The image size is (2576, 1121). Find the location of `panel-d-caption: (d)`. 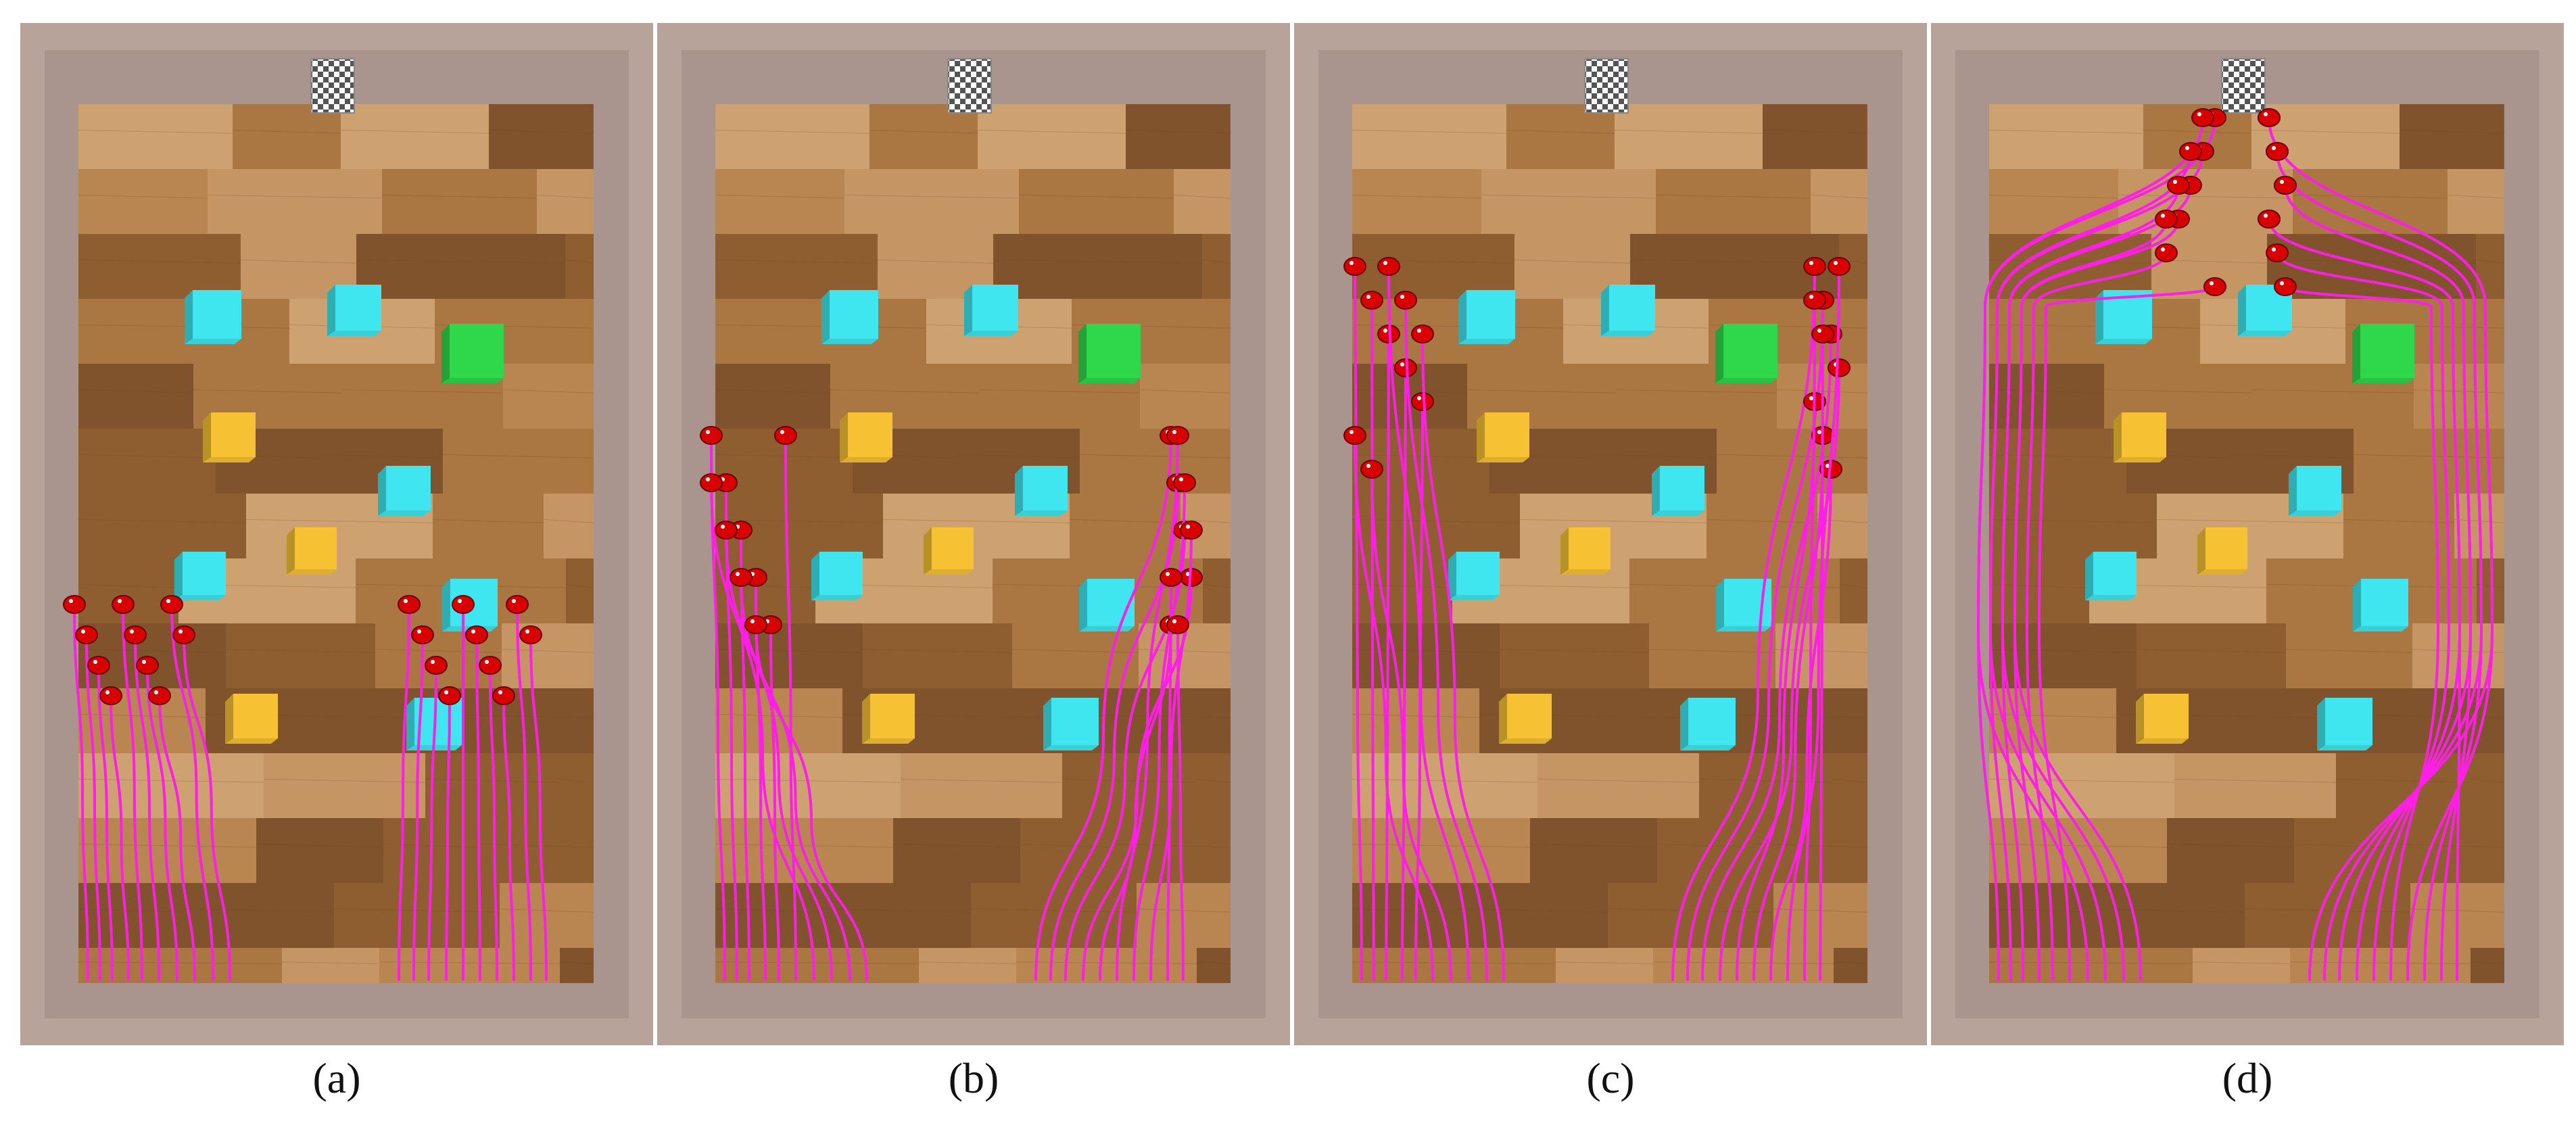

panel-d-caption: (d) is located at coordinates (2247, 1078).